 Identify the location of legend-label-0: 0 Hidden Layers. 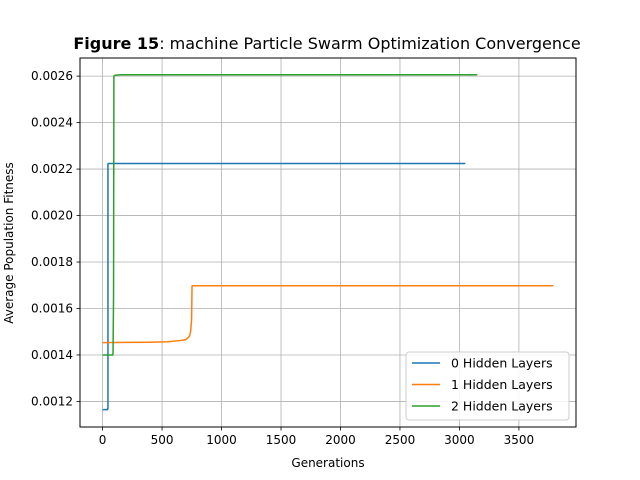
(502, 363).